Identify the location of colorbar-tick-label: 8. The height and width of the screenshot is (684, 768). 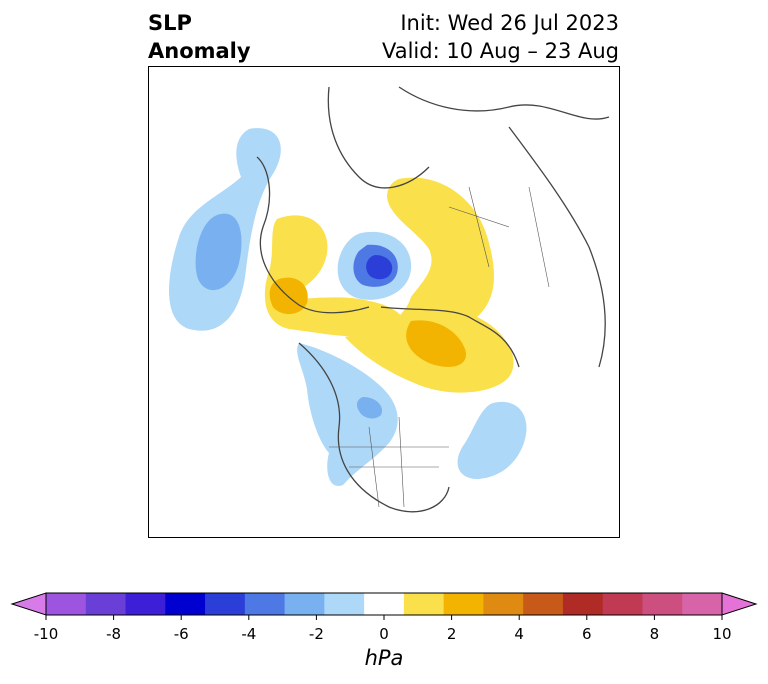
(654, 634).